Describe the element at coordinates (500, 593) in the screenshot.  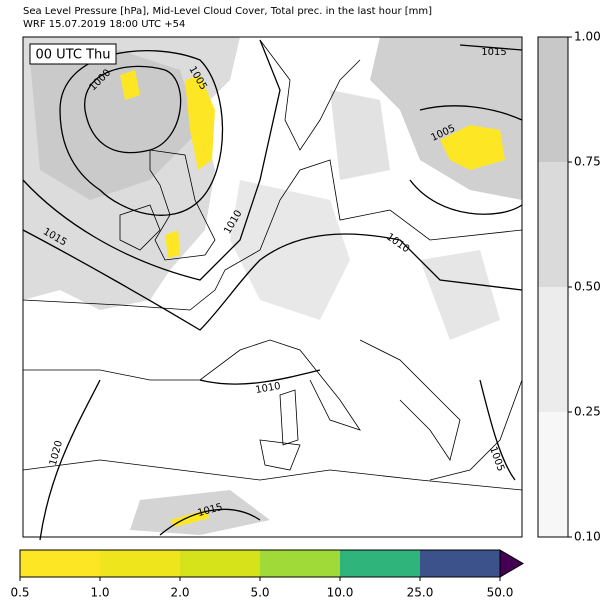
I see `colorbar-tick-label: 50.0` at that location.